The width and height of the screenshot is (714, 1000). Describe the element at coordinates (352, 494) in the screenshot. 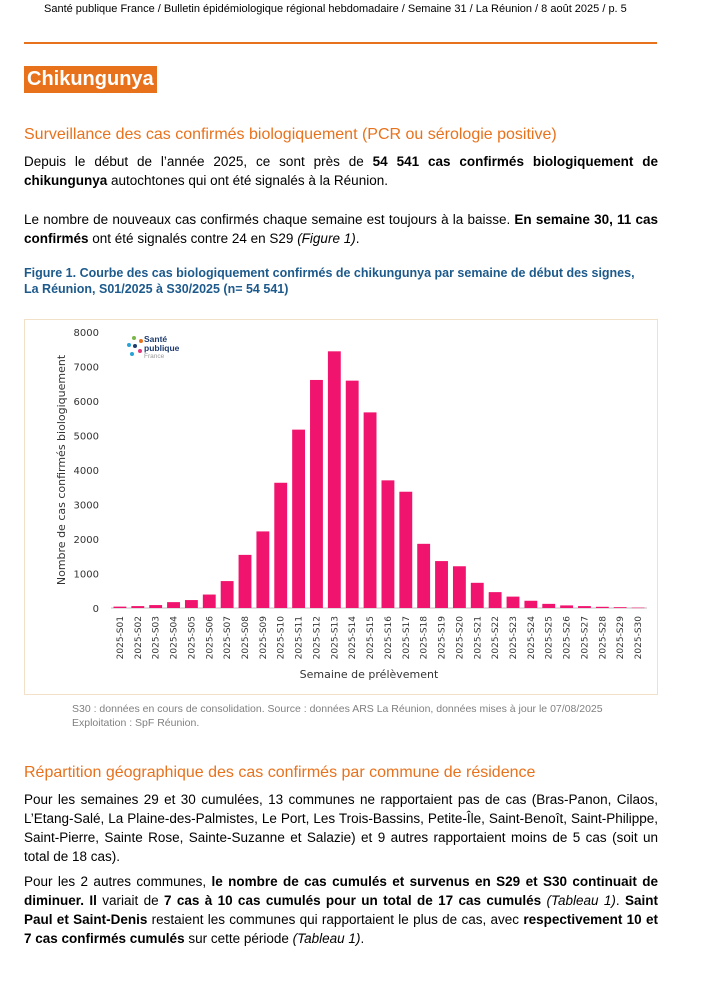

I see `bar-2025-S14` at that location.